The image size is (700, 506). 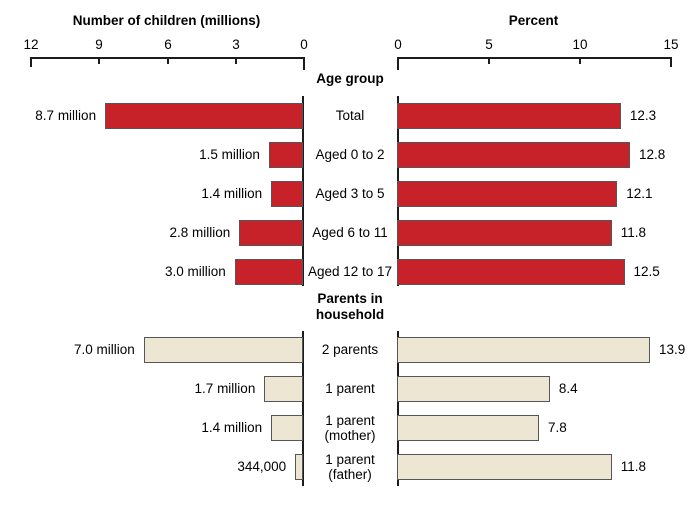 What do you see at coordinates (671, 44) in the screenshot?
I see `percent-axis-tick-label: 15` at bounding box center [671, 44].